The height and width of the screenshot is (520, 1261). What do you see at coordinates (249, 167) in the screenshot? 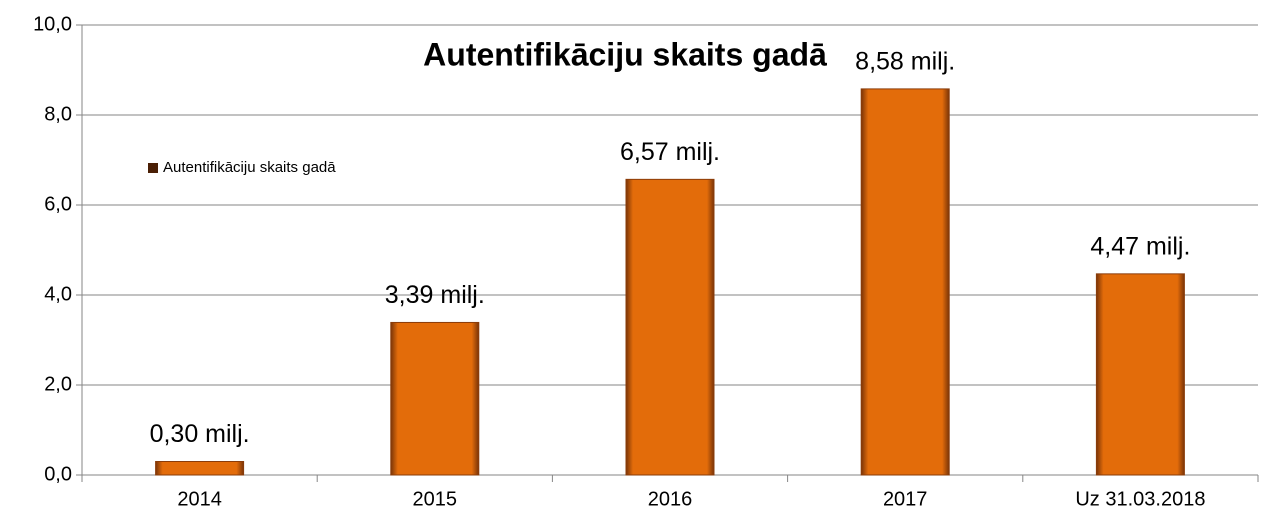
I see `legend-label: Autentifikāciju skaits gadā` at bounding box center [249, 167].